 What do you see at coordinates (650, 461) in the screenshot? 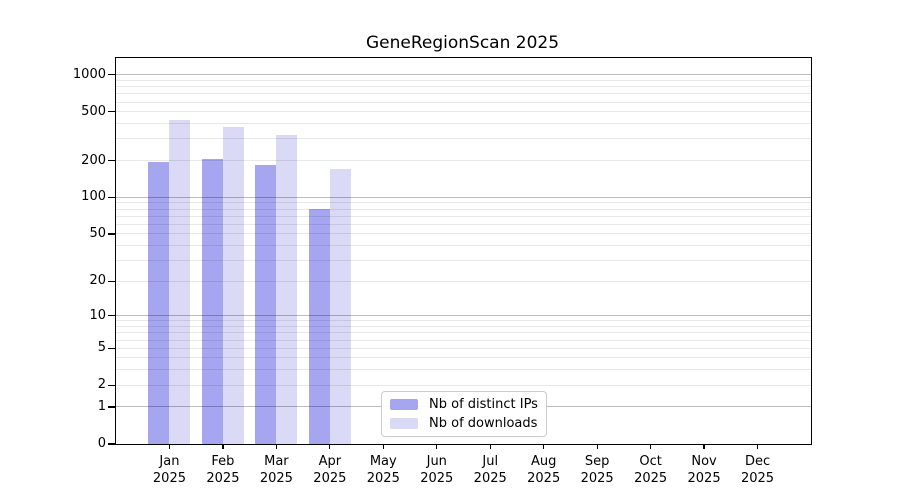
I see `x-tick-month: Oct` at bounding box center [650, 461].